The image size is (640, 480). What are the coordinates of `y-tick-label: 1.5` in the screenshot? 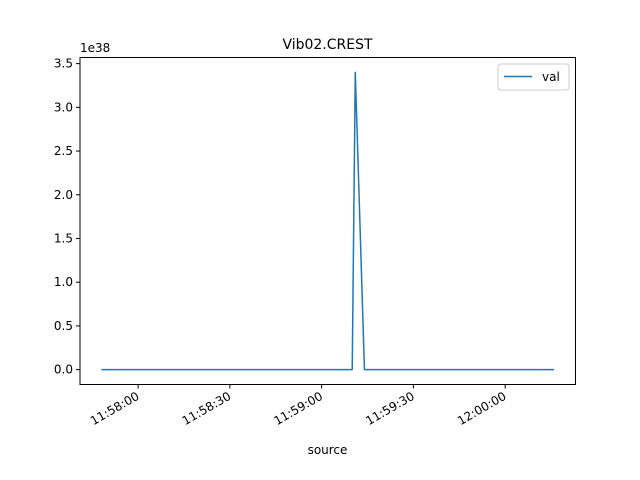 It's located at (63, 238).